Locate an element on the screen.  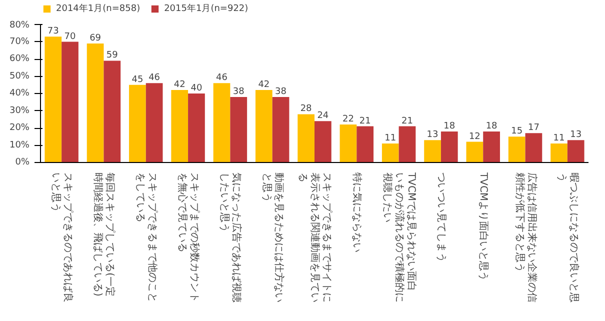
data-label: 59 is located at coordinates (112, 55).